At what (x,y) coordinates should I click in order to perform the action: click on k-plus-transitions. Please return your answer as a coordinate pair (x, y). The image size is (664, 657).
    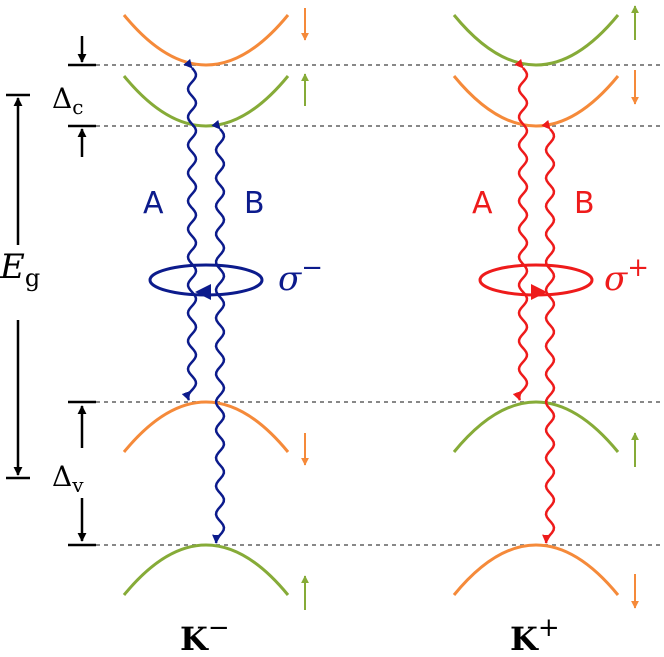
    Looking at the image, I should click on (534, 301).